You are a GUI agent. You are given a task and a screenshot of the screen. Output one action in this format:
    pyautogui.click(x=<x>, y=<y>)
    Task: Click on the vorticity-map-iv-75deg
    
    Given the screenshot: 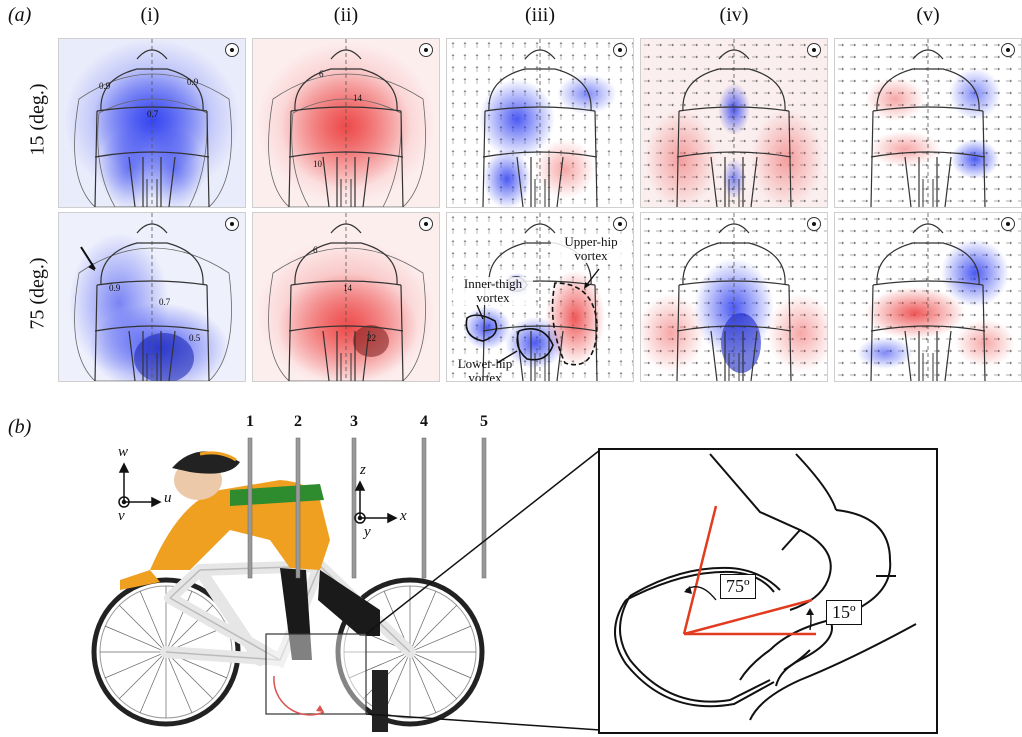 What is the action you would take?
    pyautogui.click(x=734, y=297)
    